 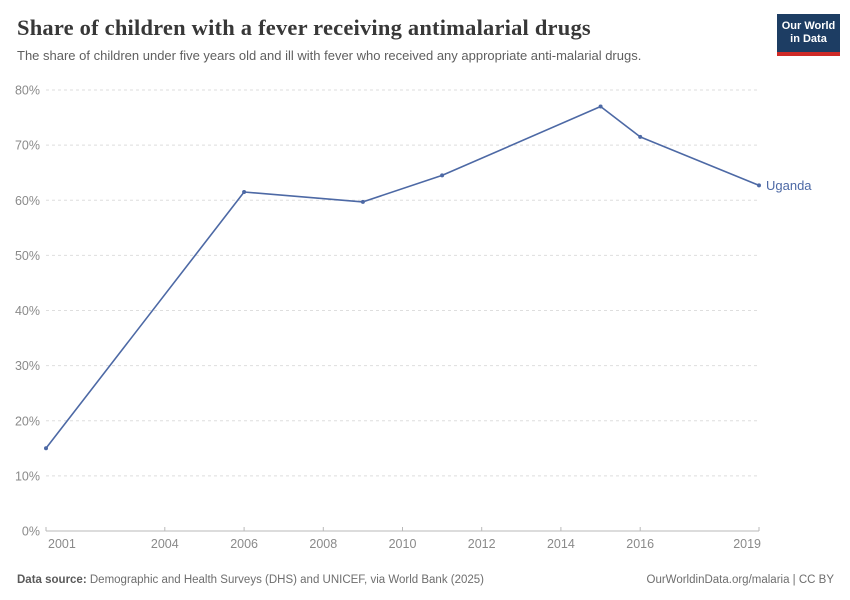 What do you see at coordinates (27, 366) in the screenshot?
I see `y-axis-tick-label: 30%` at bounding box center [27, 366].